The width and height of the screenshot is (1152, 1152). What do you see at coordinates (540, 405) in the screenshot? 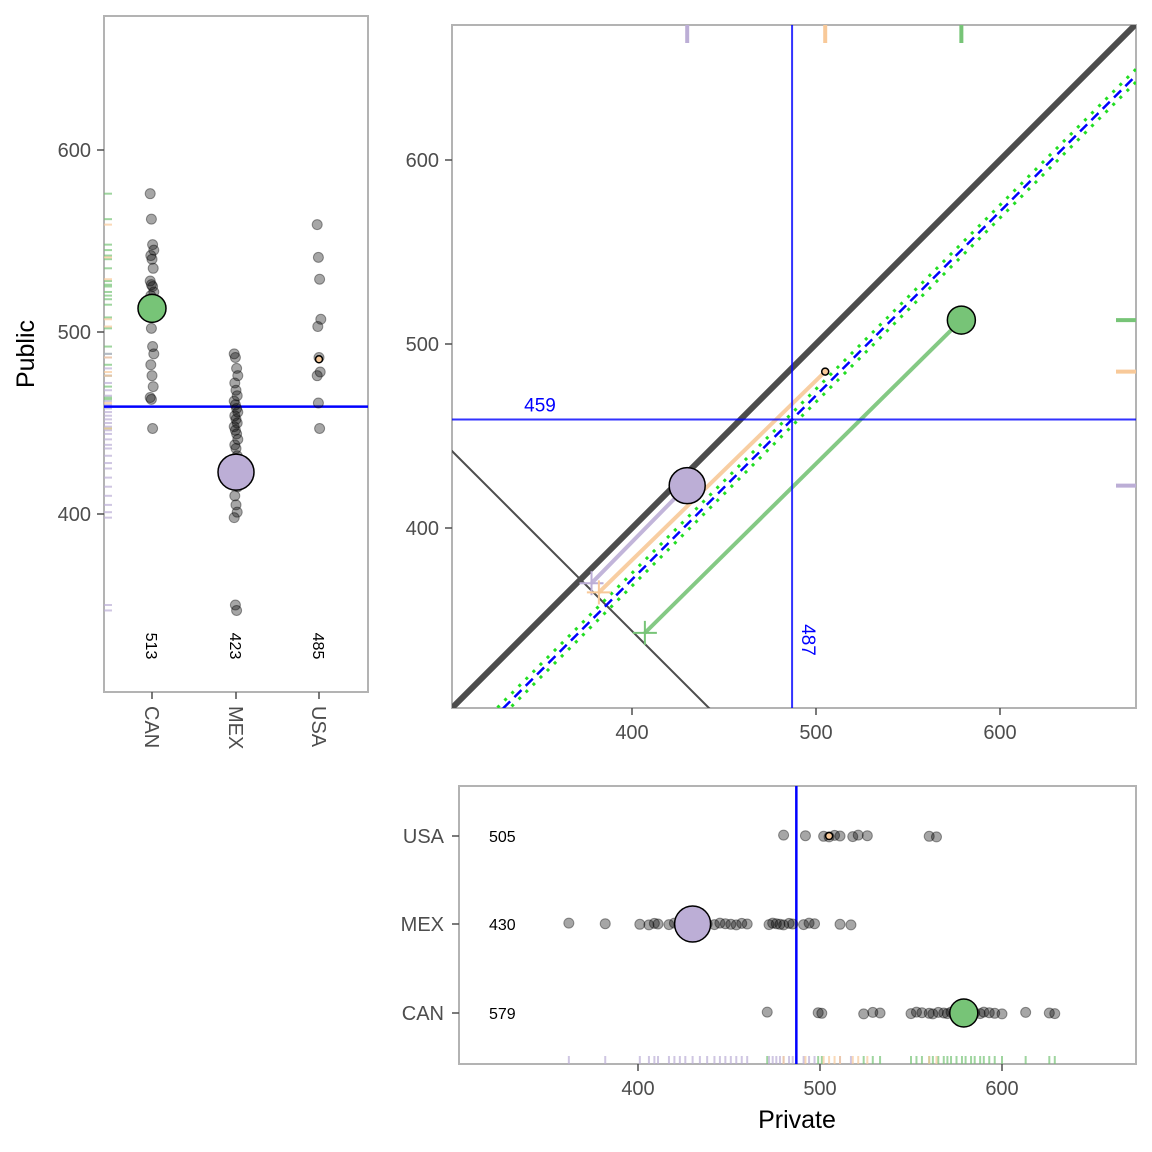
I see `hline-value-label: 459` at bounding box center [540, 405].